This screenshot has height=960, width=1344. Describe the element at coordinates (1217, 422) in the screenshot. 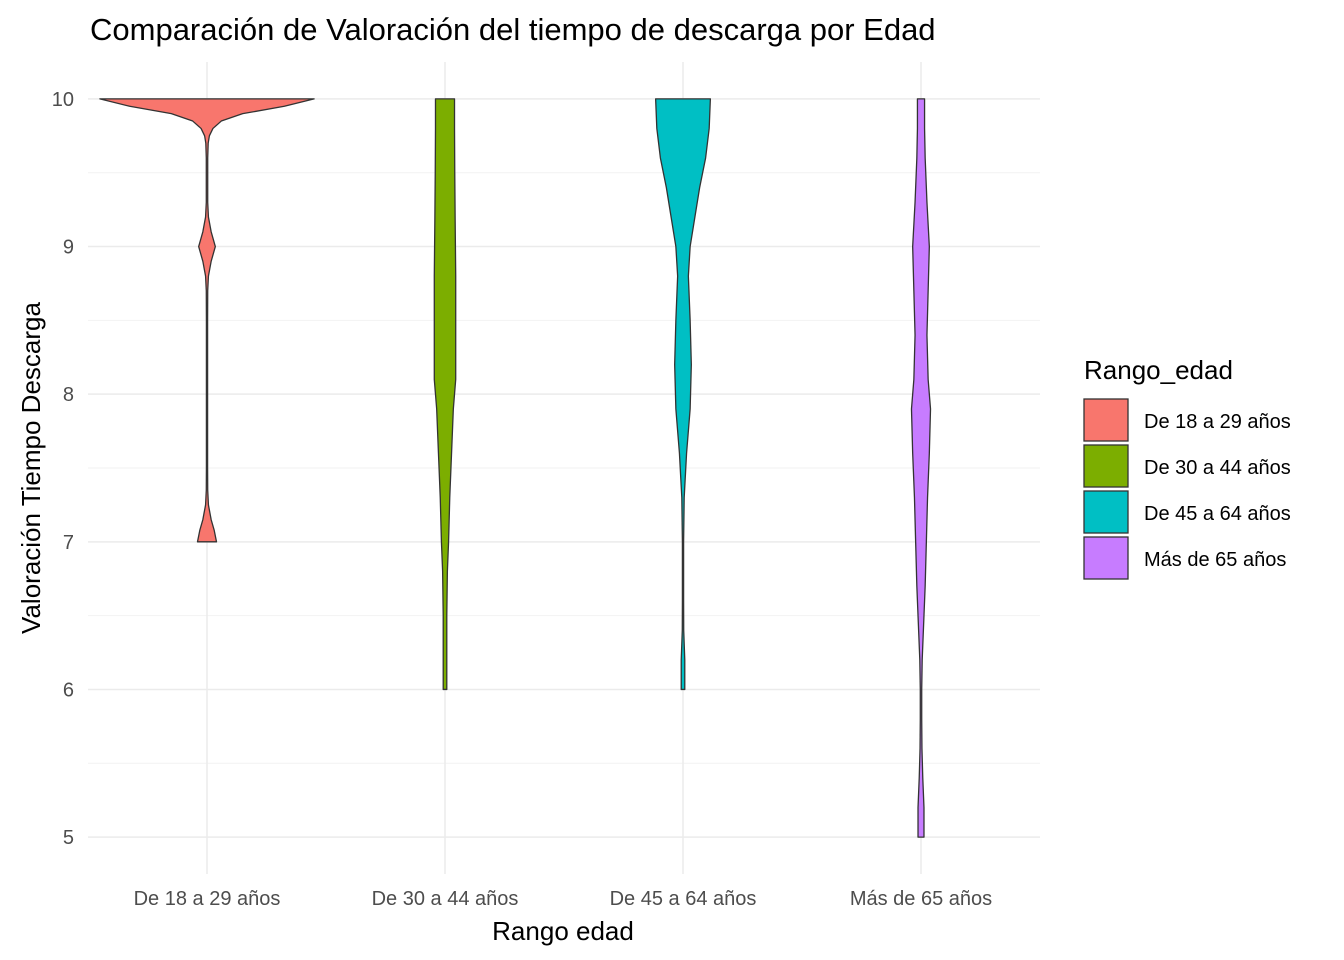

I see `legend-label-1: De 18 a 29 años` at that location.